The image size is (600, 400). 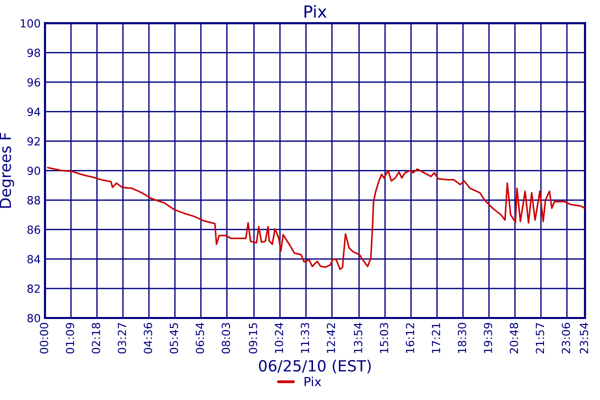 What do you see at coordinates (148, 338) in the screenshot?
I see `x-tick-label: 04:36` at bounding box center [148, 338].